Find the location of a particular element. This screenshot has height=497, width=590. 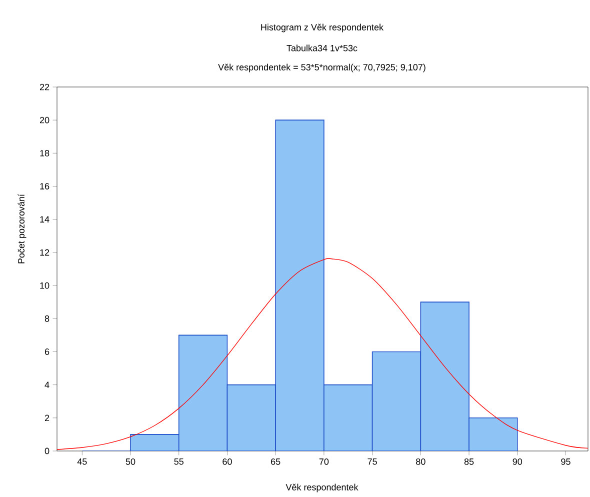

chart-subtitle: Tabulka34 1v*53c is located at coordinates (322, 48).